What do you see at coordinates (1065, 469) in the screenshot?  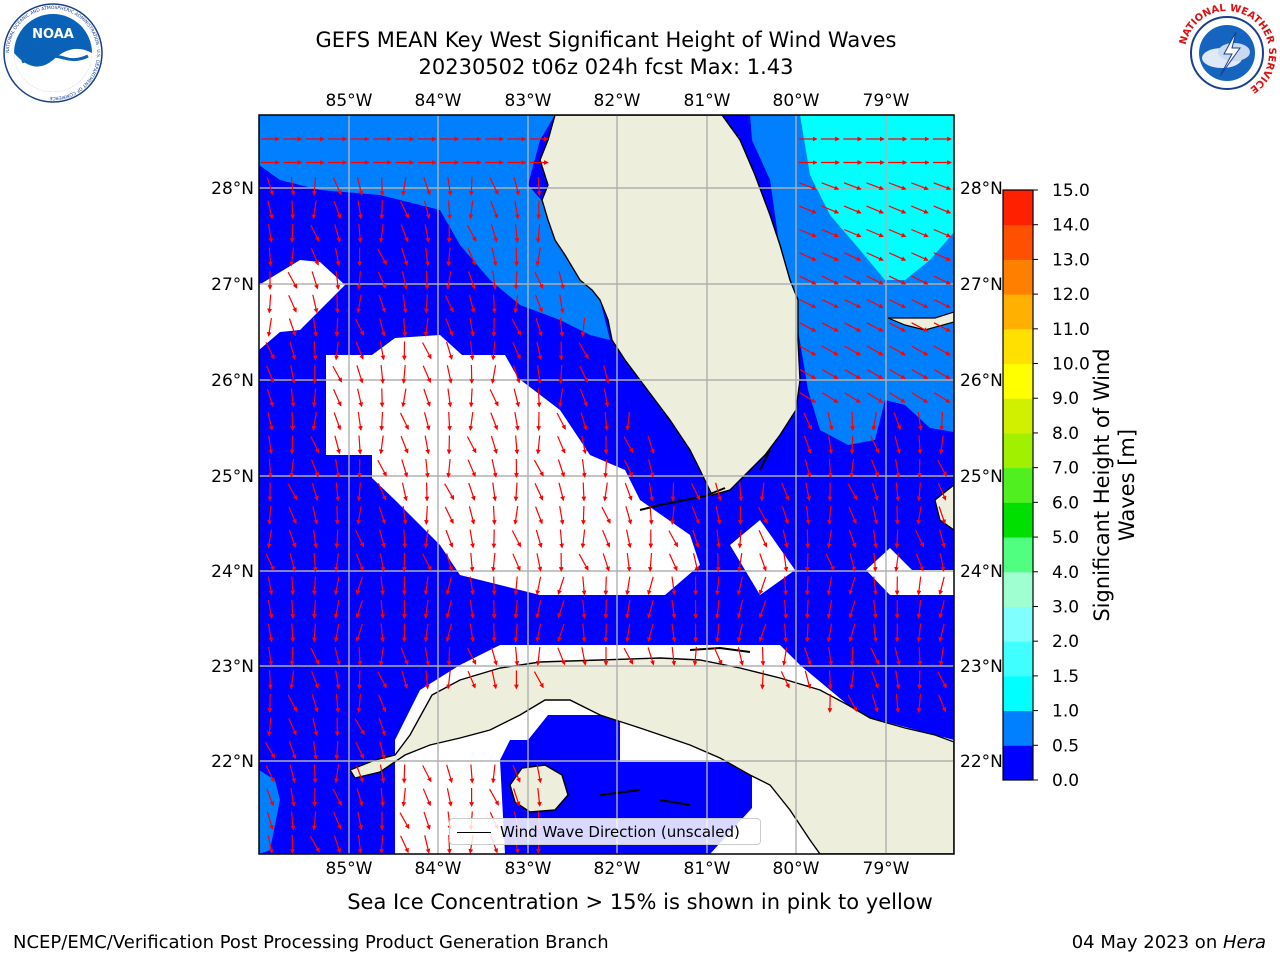 I see `colorbar-tick-label: 7.0` at bounding box center [1065, 469].